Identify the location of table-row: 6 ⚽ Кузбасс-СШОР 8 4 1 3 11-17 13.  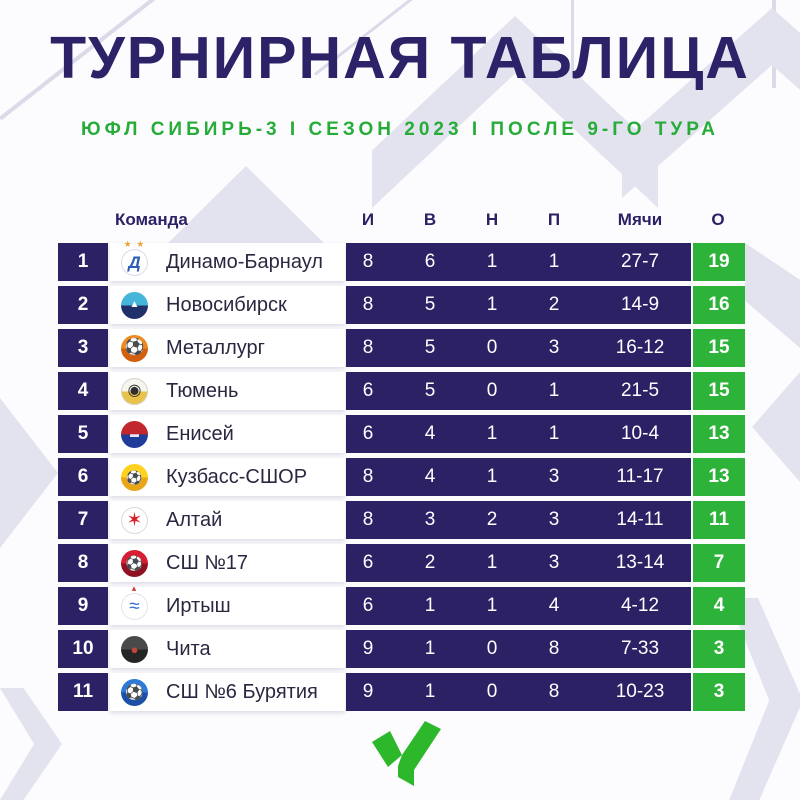
(401, 477).